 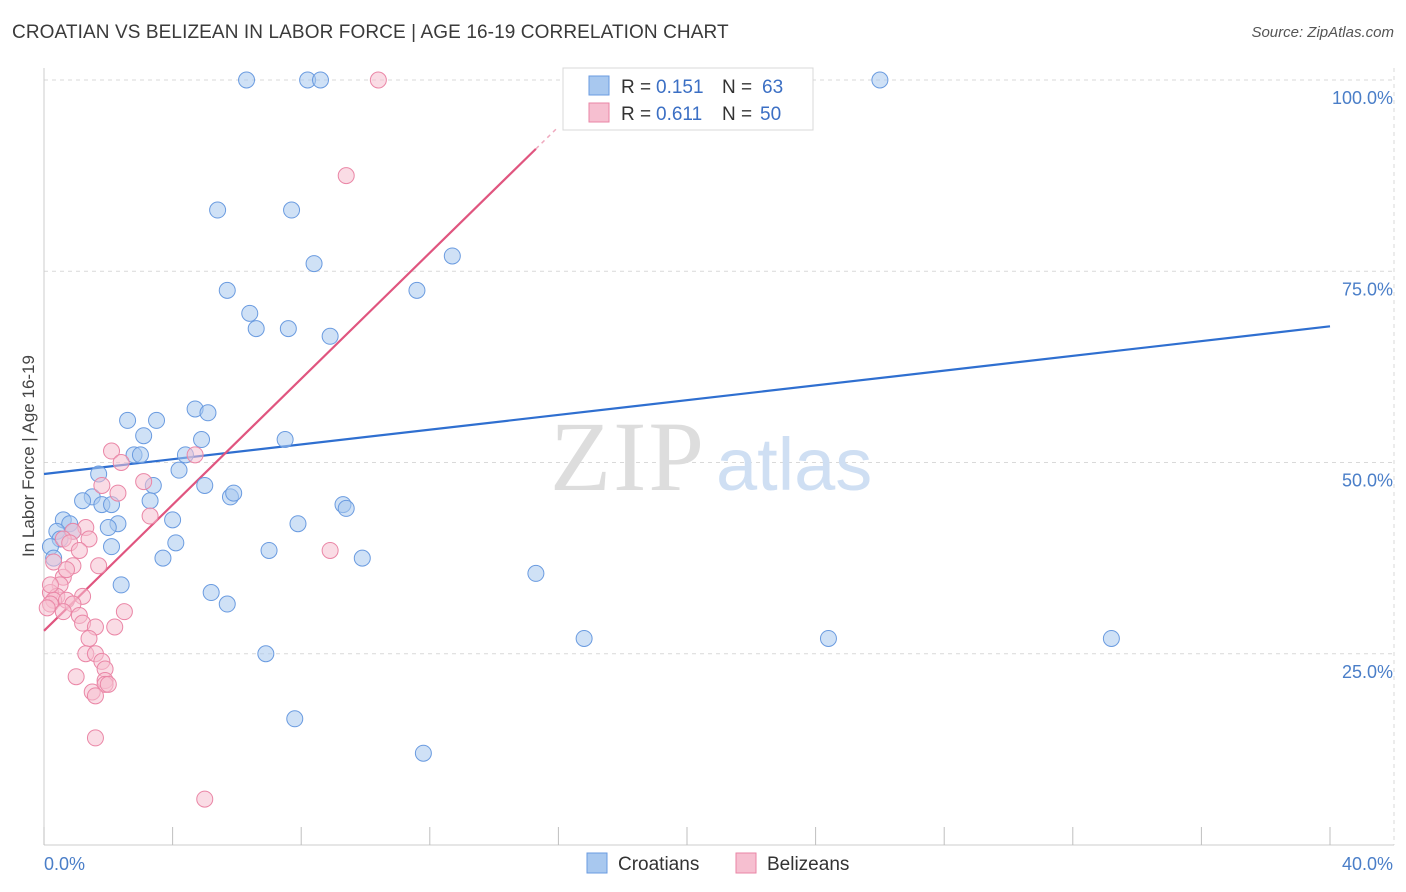 What do you see at coordinates (717, 863) in the screenshot?
I see `series-legend: Croatians Belizeans` at bounding box center [717, 863].